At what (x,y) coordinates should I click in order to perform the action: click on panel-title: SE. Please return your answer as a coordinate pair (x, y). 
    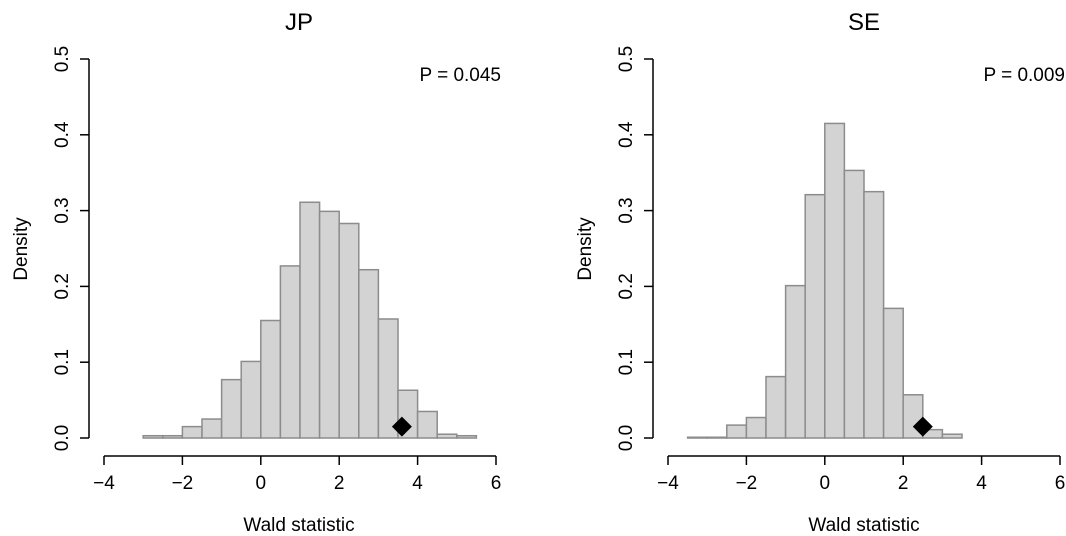
    Looking at the image, I should click on (864, 22).